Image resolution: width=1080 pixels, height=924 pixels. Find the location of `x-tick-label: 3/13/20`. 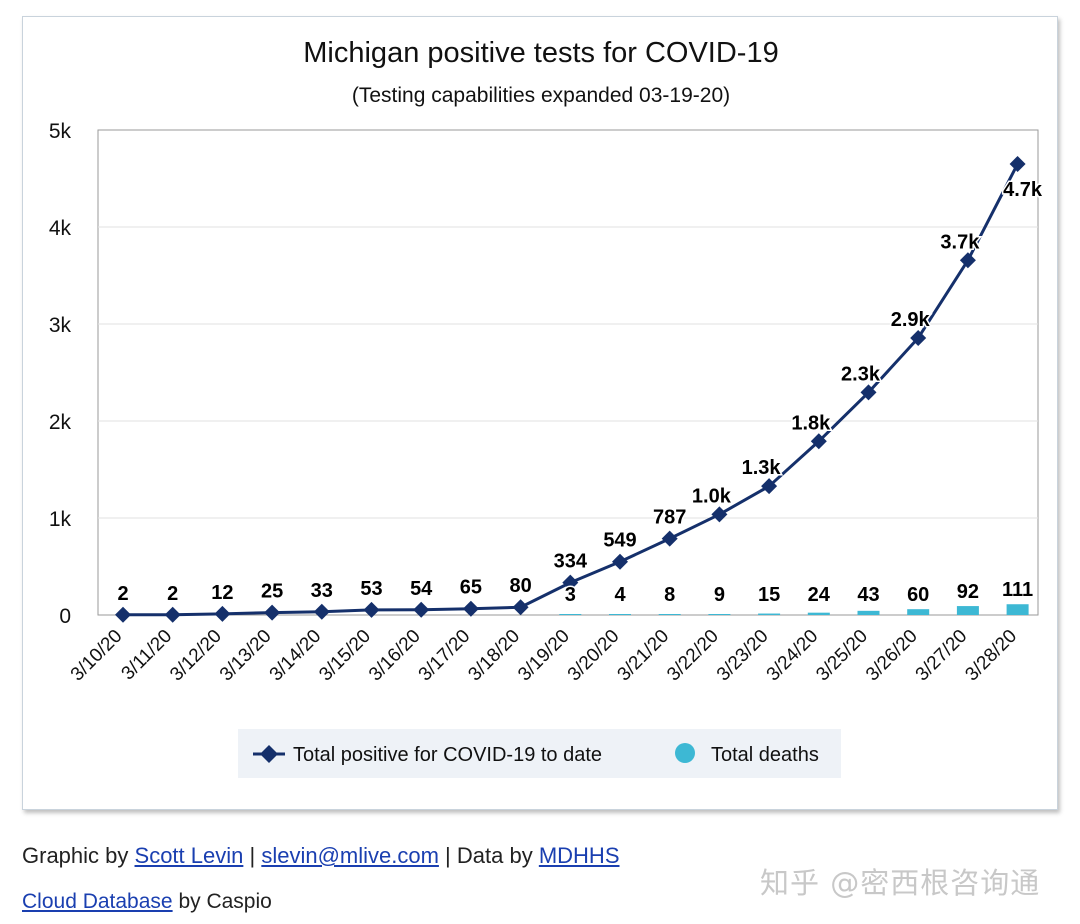

x-tick-label: 3/13/20 is located at coordinates (246, 656).